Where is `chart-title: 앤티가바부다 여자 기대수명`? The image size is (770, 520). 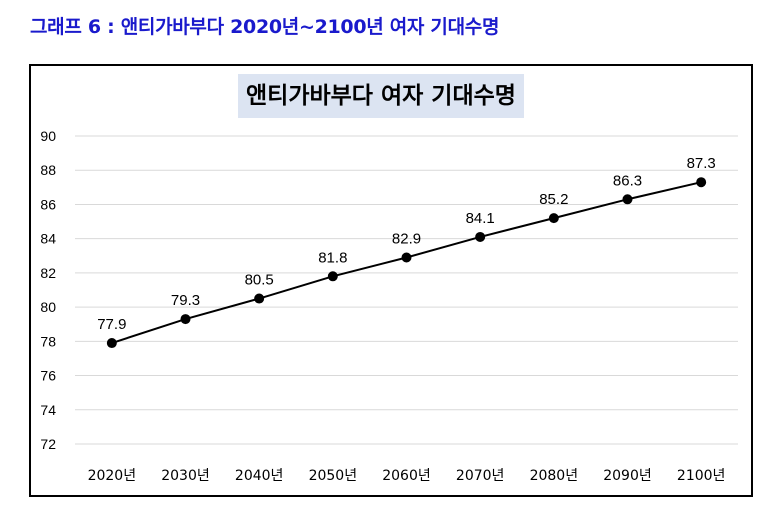 chart-title: 앤티가바부다 여자 기대수명 is located at coordinates (381, 96).